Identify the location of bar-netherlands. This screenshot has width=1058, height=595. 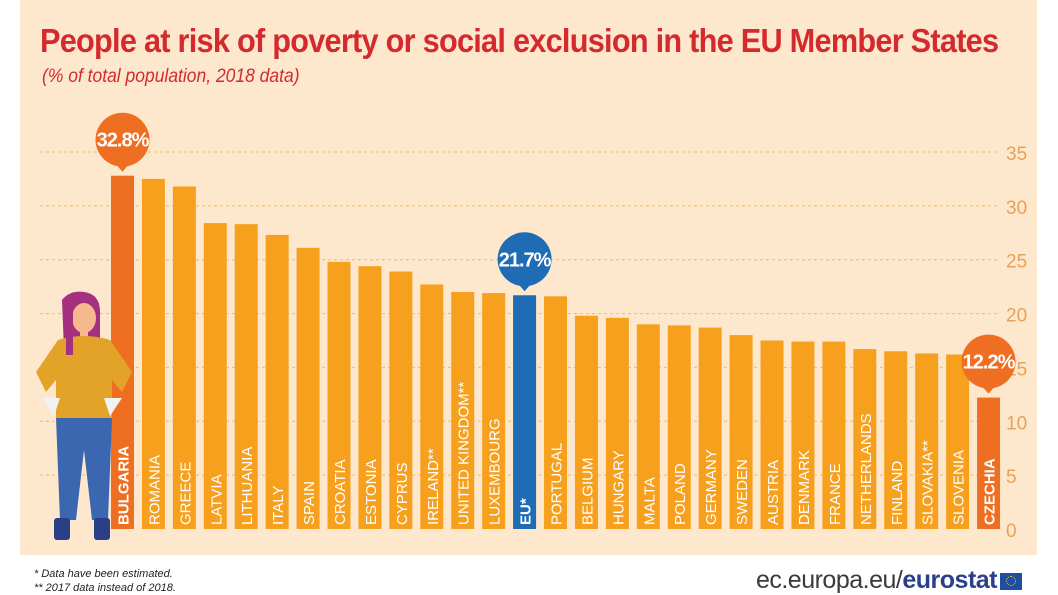
(865, 439).